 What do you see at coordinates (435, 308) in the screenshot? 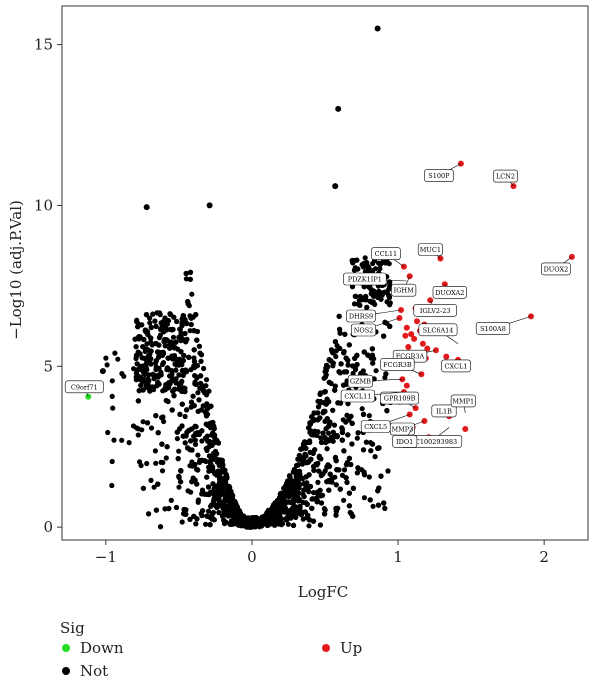
I see `gene-label: IGLV2-23` at bounding box center [435, 308].